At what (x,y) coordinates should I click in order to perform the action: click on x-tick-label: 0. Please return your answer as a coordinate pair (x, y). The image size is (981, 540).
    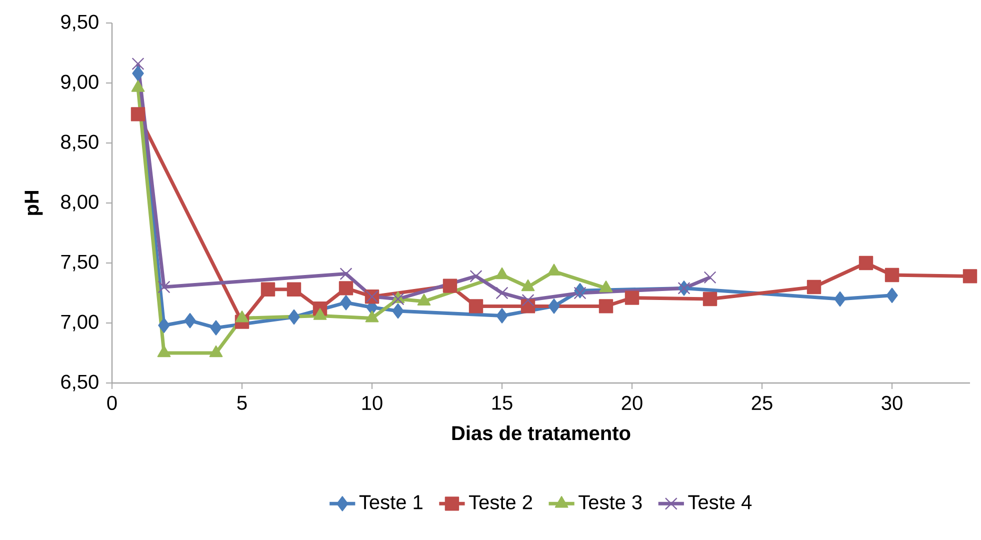
    Looking at the image, I should click on (112, 403).